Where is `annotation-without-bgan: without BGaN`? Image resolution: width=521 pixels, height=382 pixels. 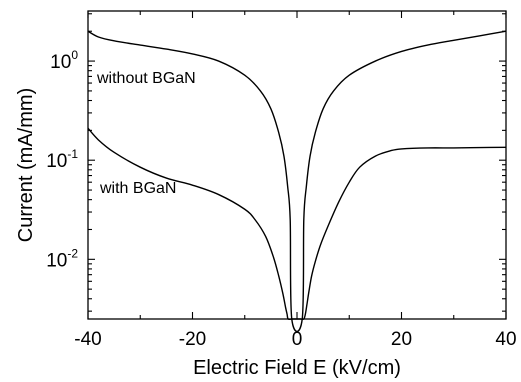
annotation-without-bgan: without BGaN is located at coordinates (146, 78).